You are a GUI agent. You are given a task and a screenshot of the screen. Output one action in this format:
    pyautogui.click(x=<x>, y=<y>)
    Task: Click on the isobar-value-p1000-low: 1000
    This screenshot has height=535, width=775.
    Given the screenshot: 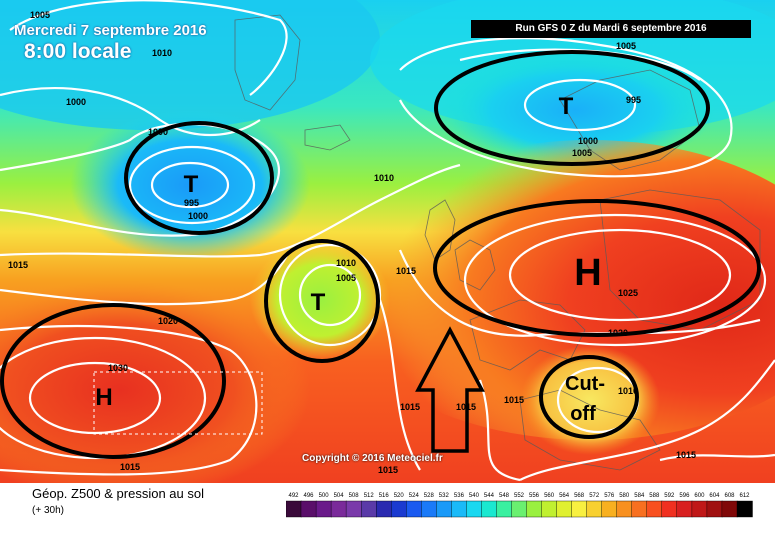 What is the action you would take?
    pyautogui.click(x=198, y=216)
    